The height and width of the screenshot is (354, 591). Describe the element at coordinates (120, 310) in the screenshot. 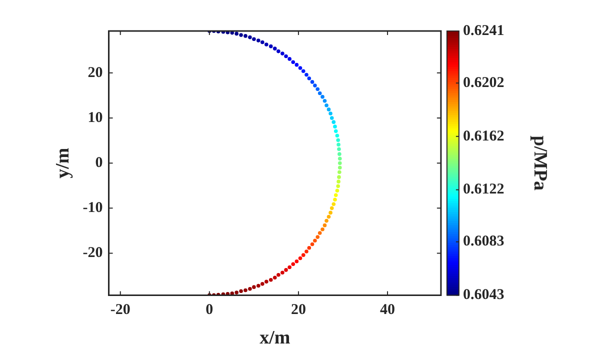

I see `x-tick-label: -20` at that location.